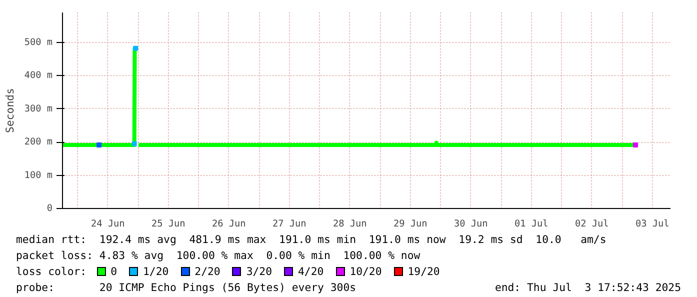 This screenshot has height=297, width=697. Describe the element at coordinates (424, 271) in the screenshot. I see `legend-label: 19/20` at that location.